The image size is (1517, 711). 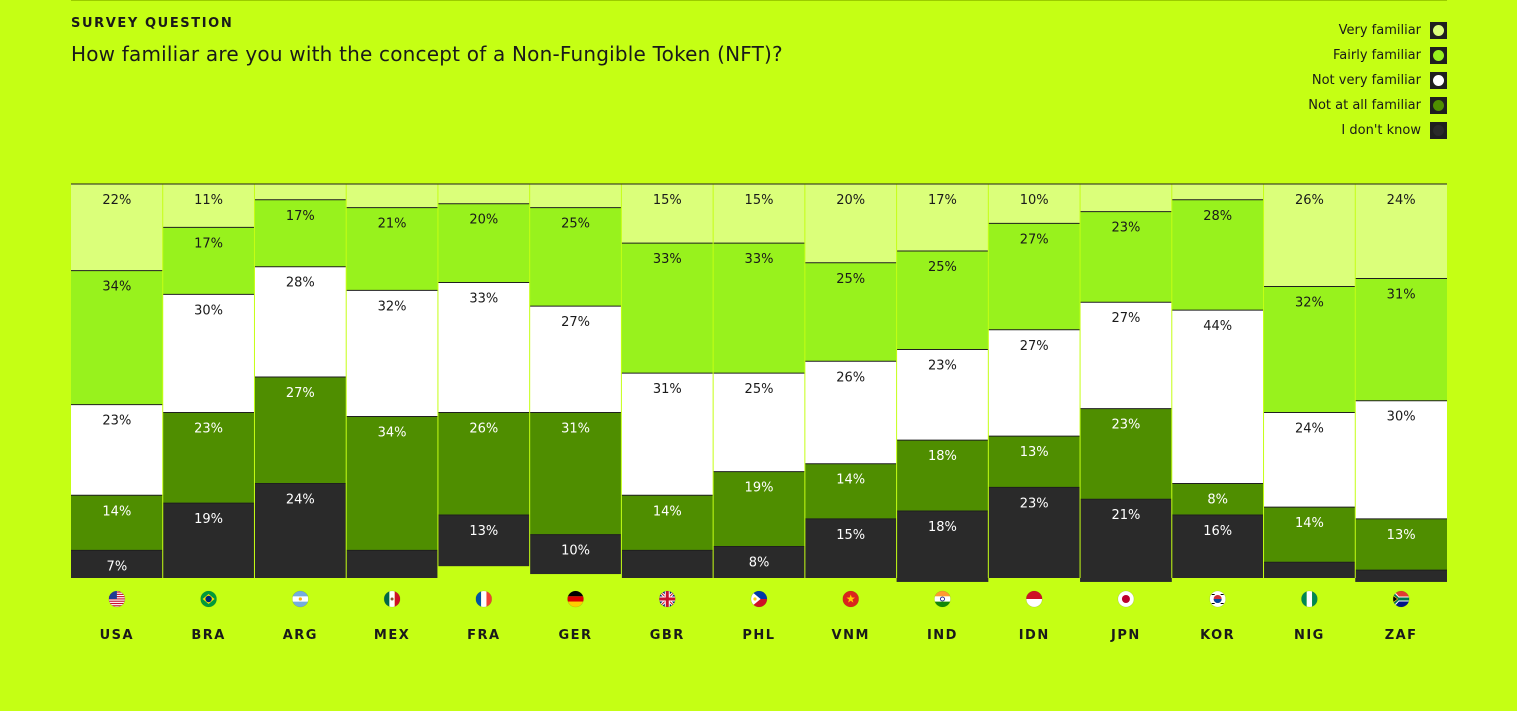 I want to click on bar-group-ind: 17% 25% 23% 18% 18%, so click(x=942, y=382).